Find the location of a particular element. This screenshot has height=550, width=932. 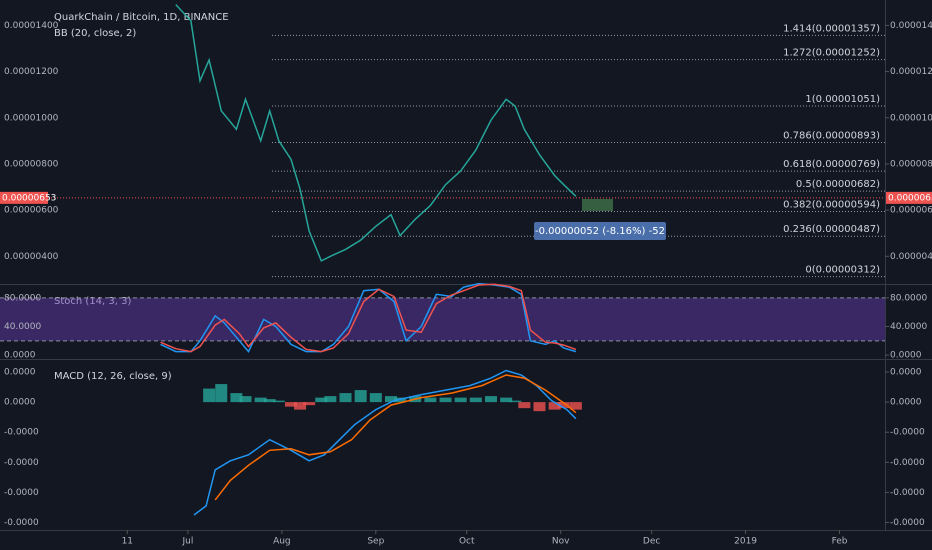

stoch-title: Stoch (14, 3, 3) is located at coordinates (92, 301).